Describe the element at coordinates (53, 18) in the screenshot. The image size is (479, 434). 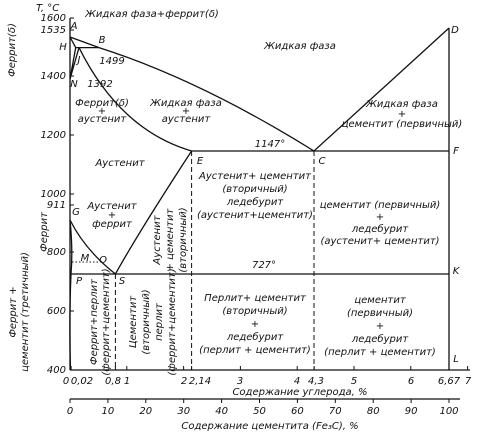
I see `y-tick-label: 1600` at that location.